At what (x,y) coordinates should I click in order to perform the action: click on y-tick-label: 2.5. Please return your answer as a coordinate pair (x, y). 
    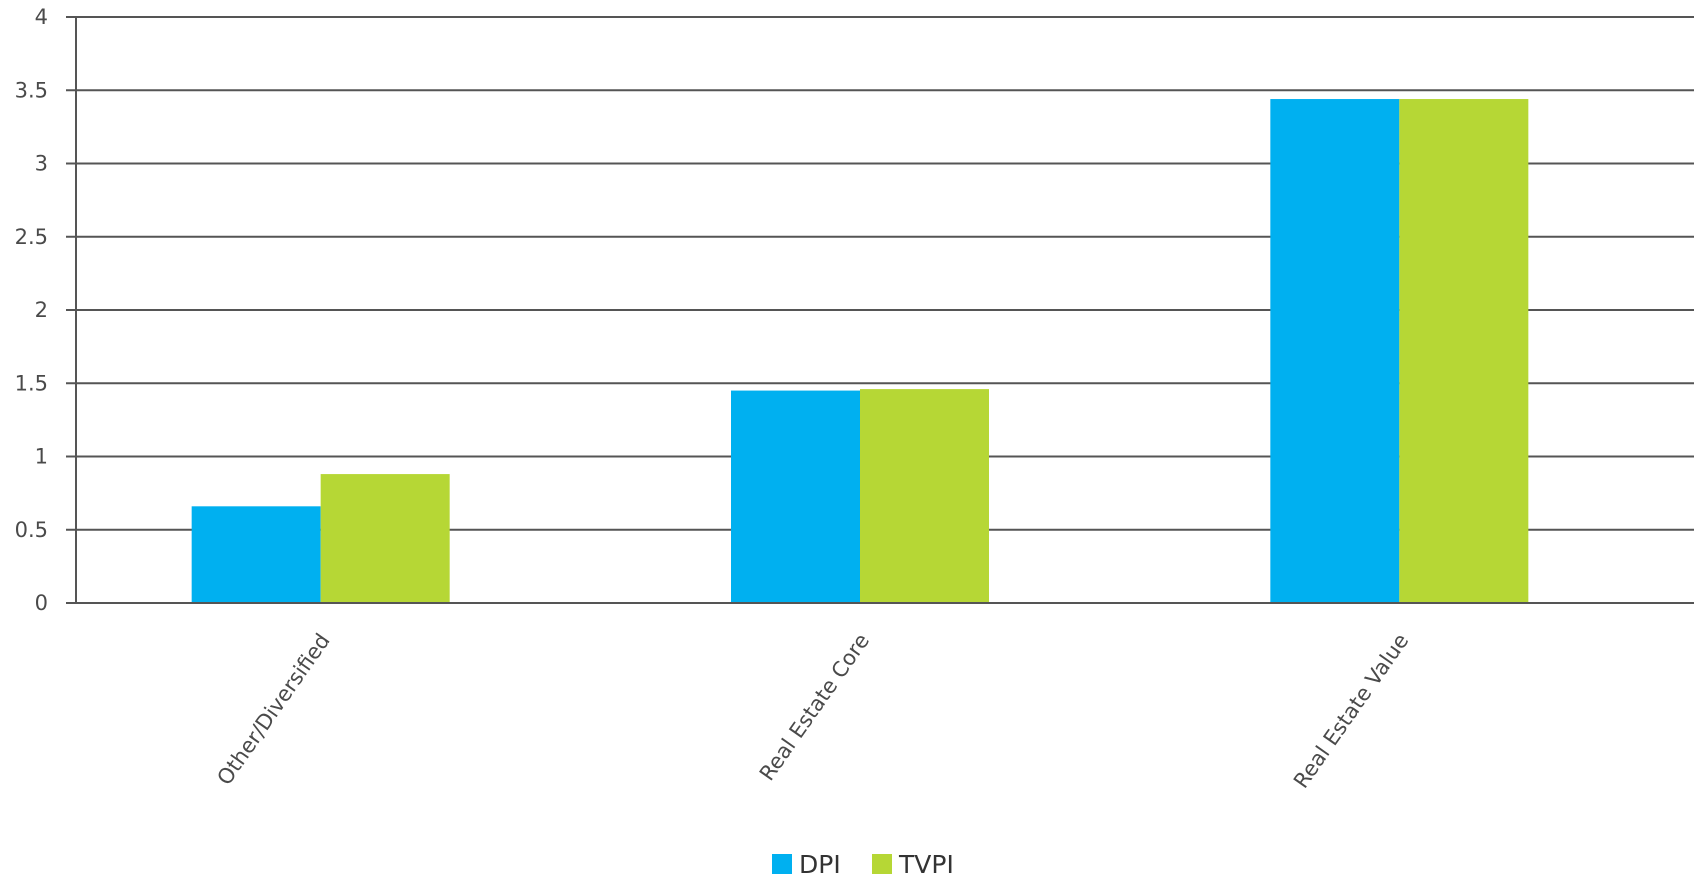
    Looking at the image, I should click on (31, 237).